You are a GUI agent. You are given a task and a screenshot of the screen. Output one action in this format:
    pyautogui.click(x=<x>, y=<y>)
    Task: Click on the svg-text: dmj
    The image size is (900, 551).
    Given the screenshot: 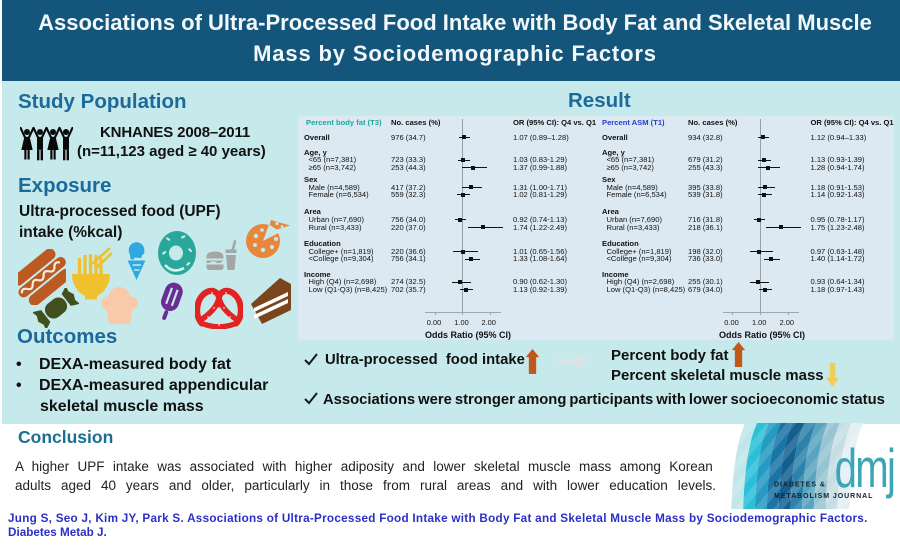 What is the action you would take?
    pyautogui.click(x=865, y=469)
    